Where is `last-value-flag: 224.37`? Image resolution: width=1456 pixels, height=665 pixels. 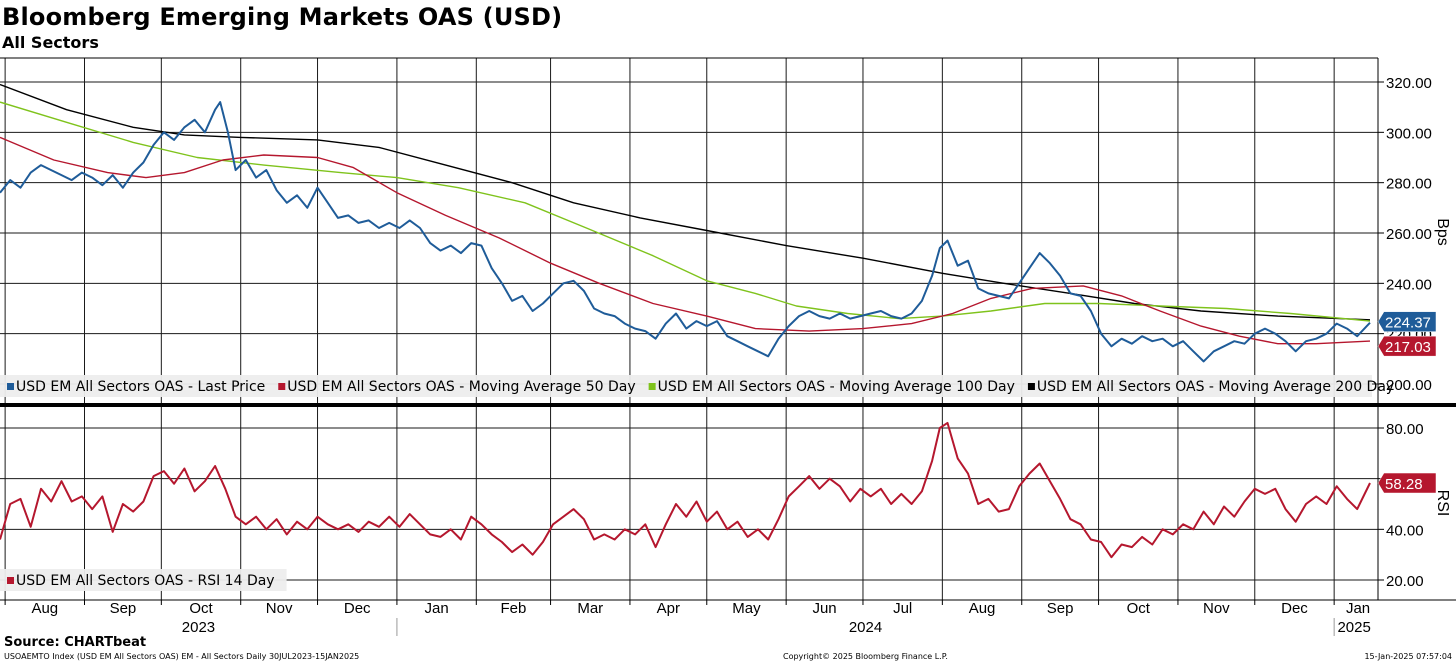
last-value-flag: 224.37 is located at coordinates (1407, 321).